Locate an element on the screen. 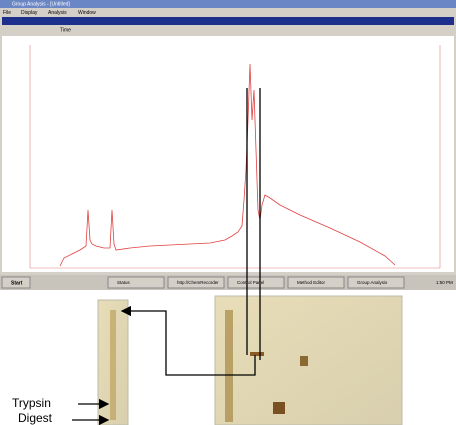  task-label: Status is located at coordinates (124, 282).